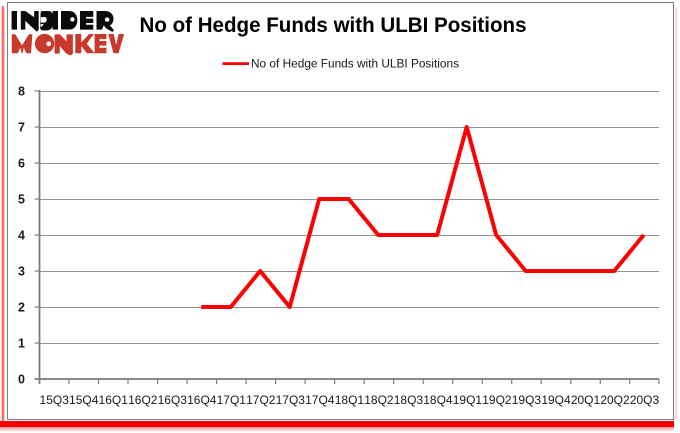 The width and height of the screenshot is (680, 433). What do you see at coordinates (21, 199) in the screenshot?
I see `svg-text: 5` at bounding box center [21, 199].